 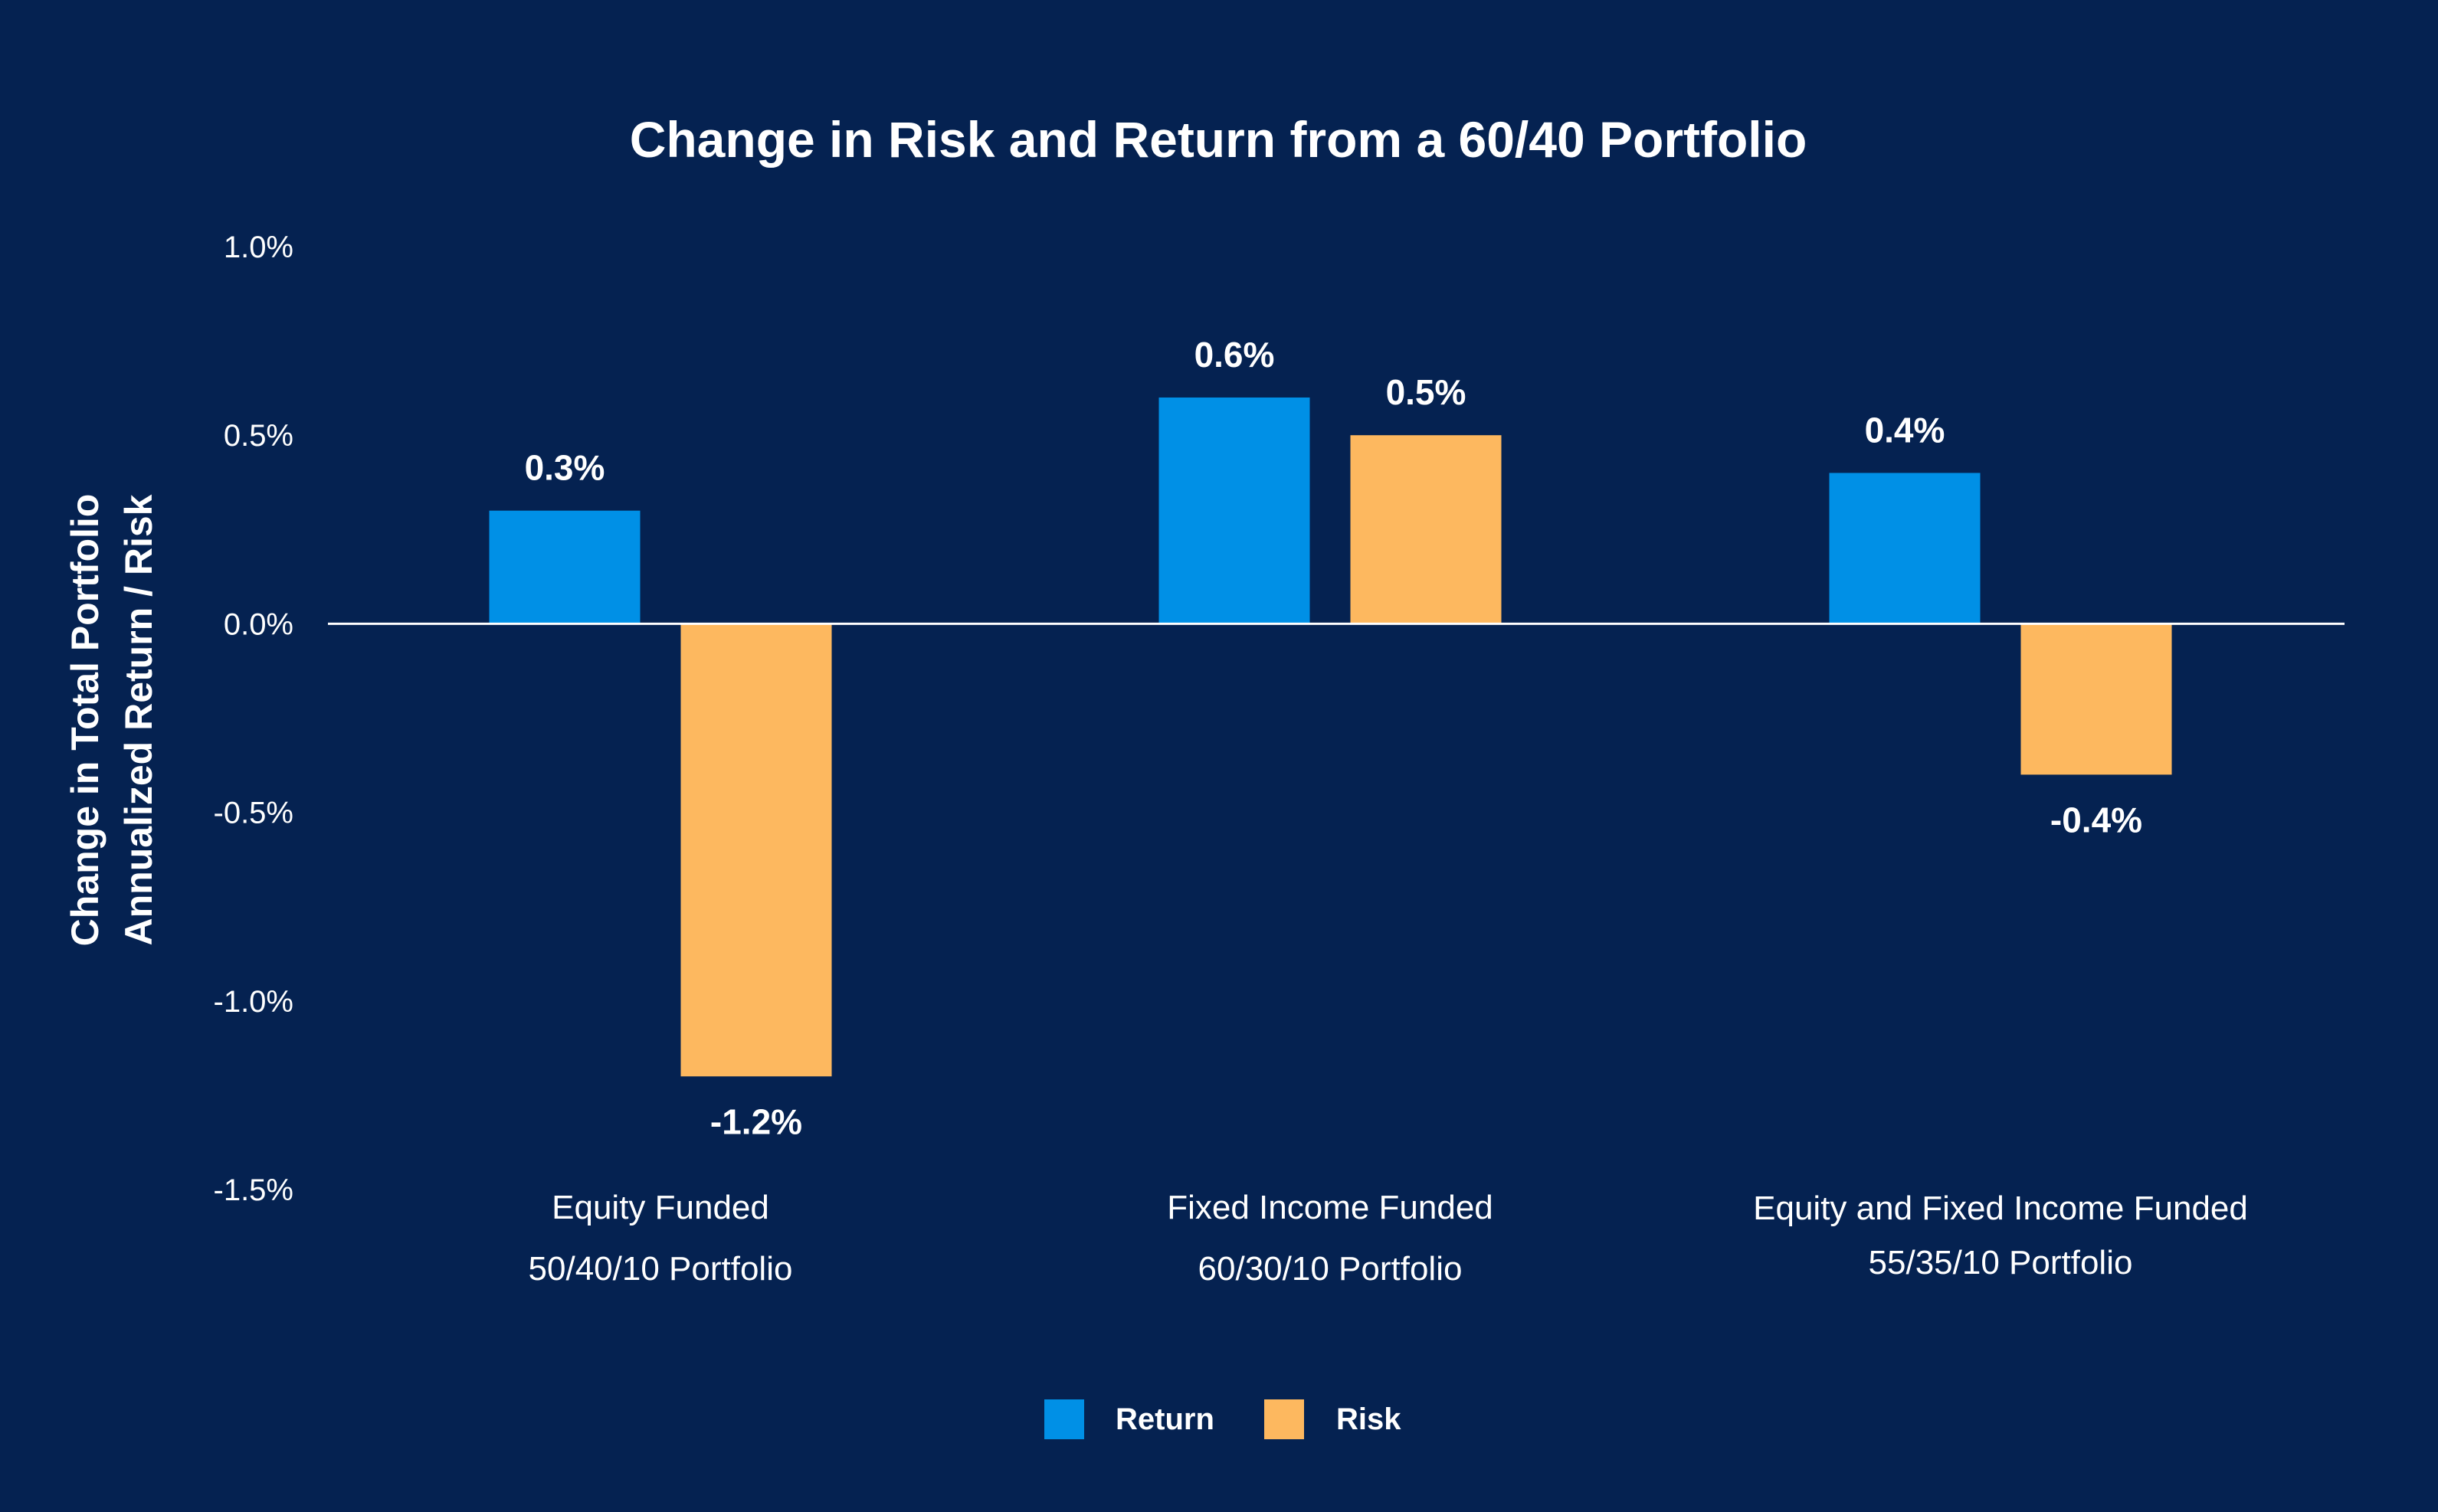 I want to click on data-label-risk-3: -0.4%, so click(x=2096, y=819).